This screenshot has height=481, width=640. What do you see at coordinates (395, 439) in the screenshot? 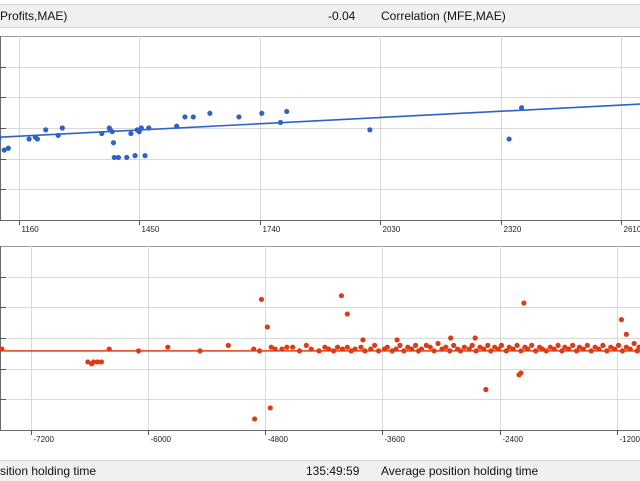
I see `x-tick-label: -3600` at bounding box center [395, 439].